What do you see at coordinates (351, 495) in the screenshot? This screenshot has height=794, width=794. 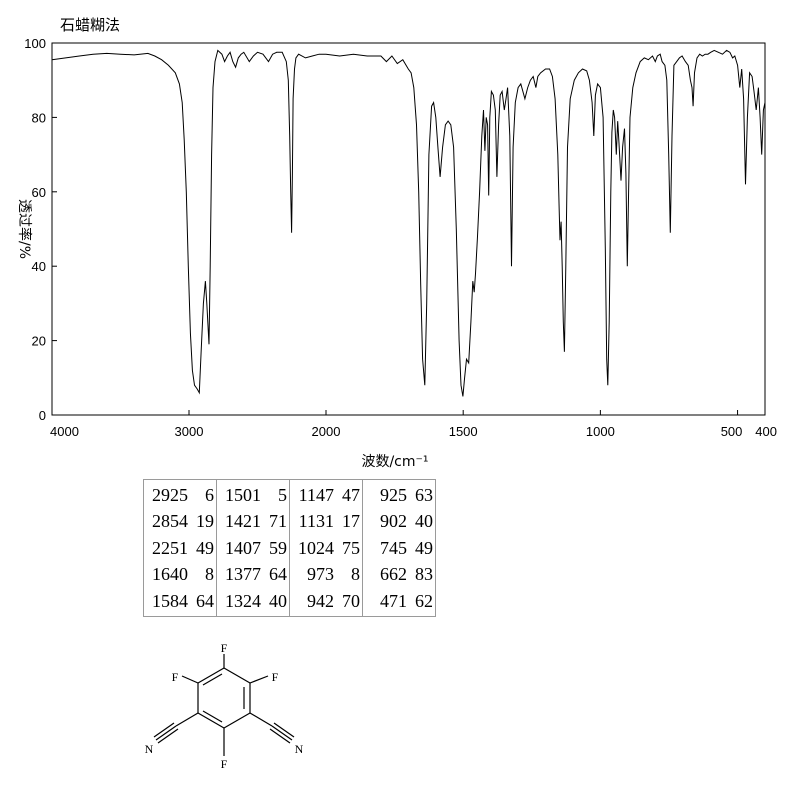 I see `peak-transmittance: 47` at bounding box center [351, 495].